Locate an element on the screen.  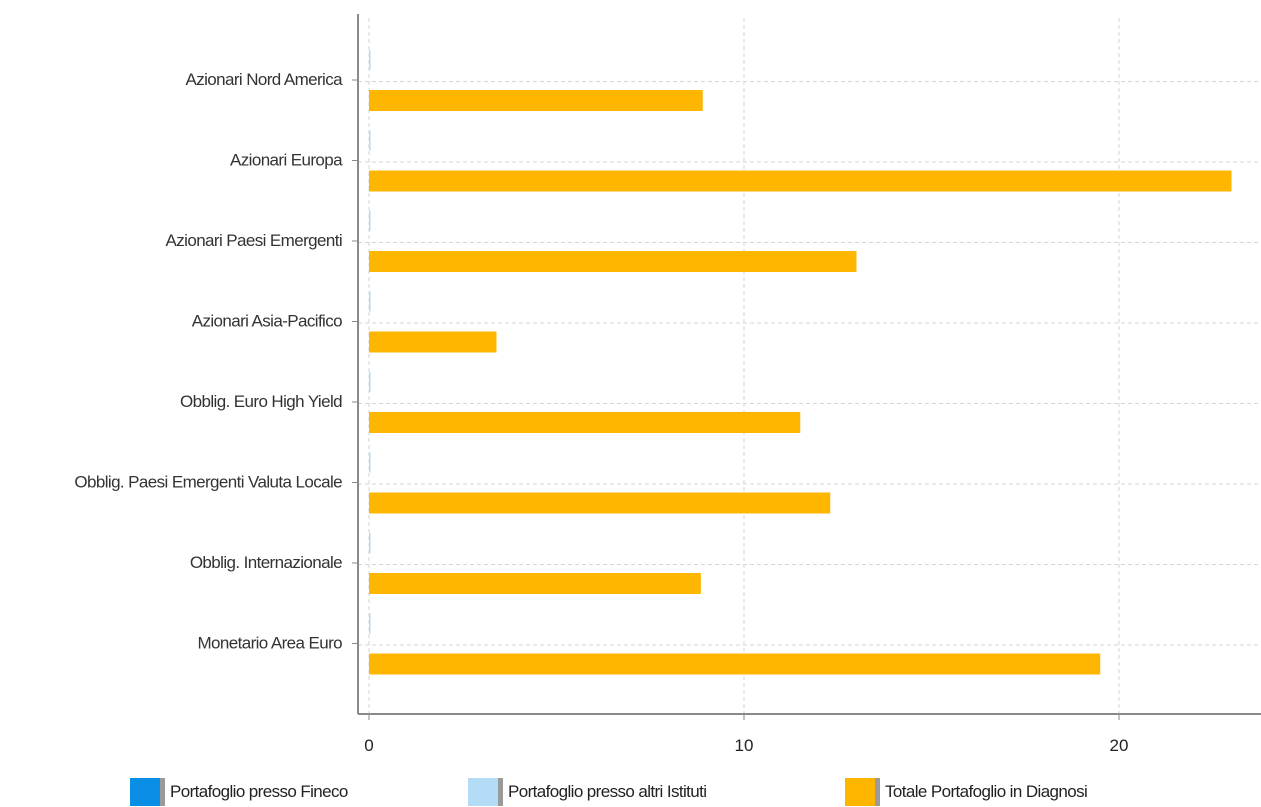
legend-label-fineco: Portafoglio presso Fineco is located at coordinates (259, 791).